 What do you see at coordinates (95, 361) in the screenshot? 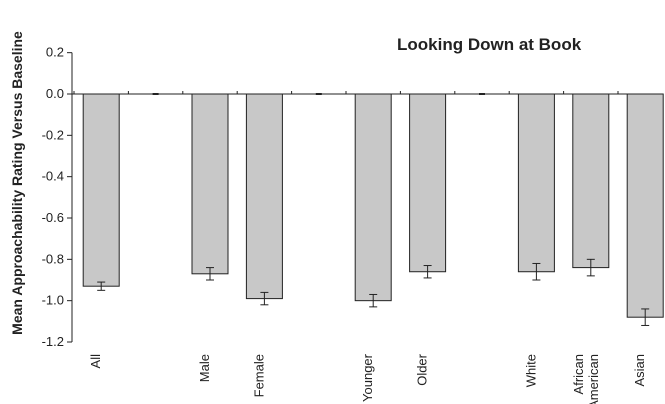
I see `category-label: All` at bounding box center [95, 361].